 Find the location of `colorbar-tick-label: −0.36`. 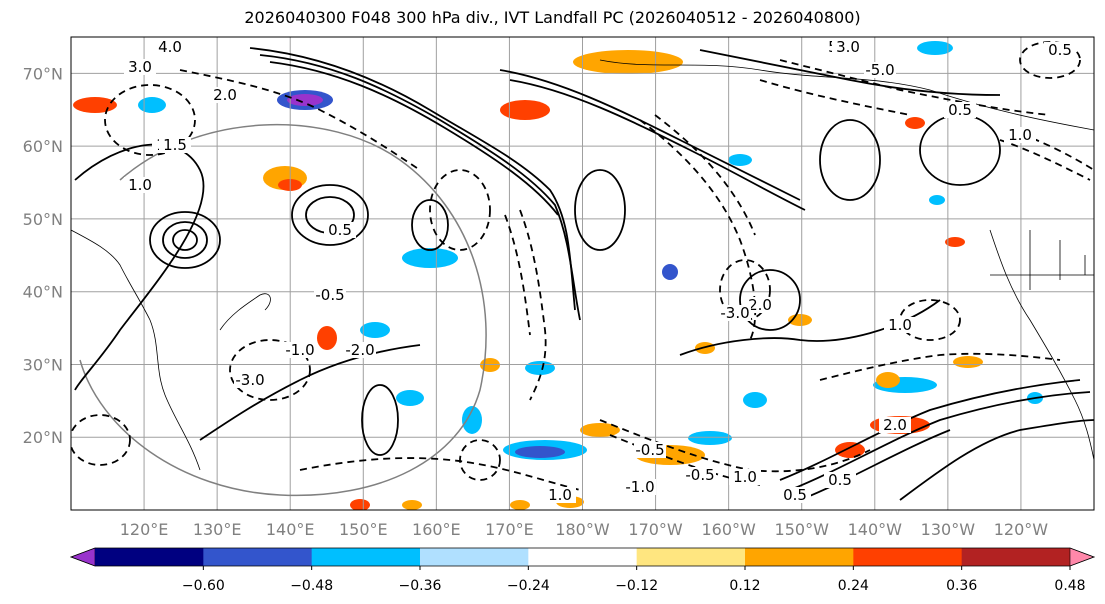

colorbar-tick-label: −0.36 is located at coordinates (420, 586).